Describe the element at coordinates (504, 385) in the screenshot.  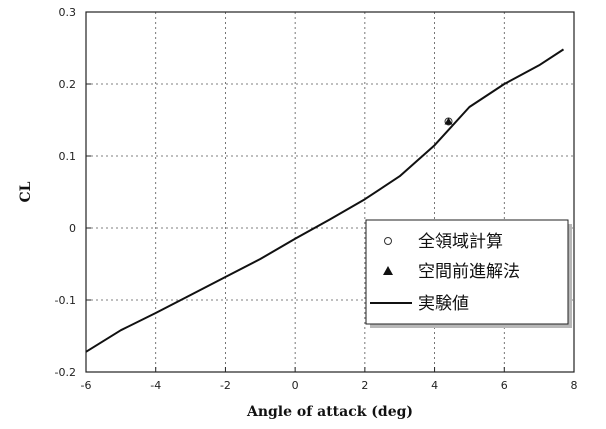
I see `x-tick-label: 6` at that location.